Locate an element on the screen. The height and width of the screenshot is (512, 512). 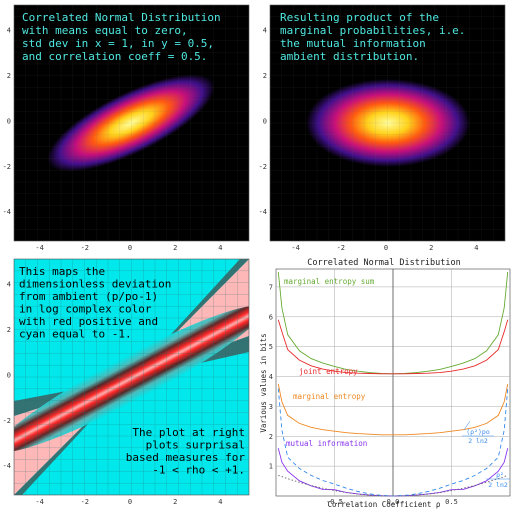
x-tick-label: 0.0 is located at coordinates (393, 502).